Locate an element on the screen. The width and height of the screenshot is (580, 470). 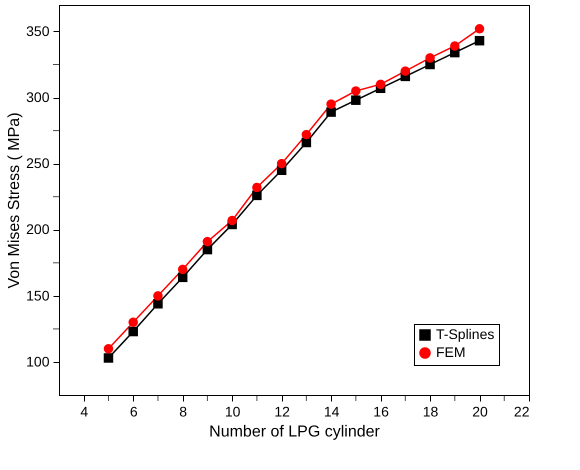
x-tick-label: 12 is located at coordinates (282, 412).